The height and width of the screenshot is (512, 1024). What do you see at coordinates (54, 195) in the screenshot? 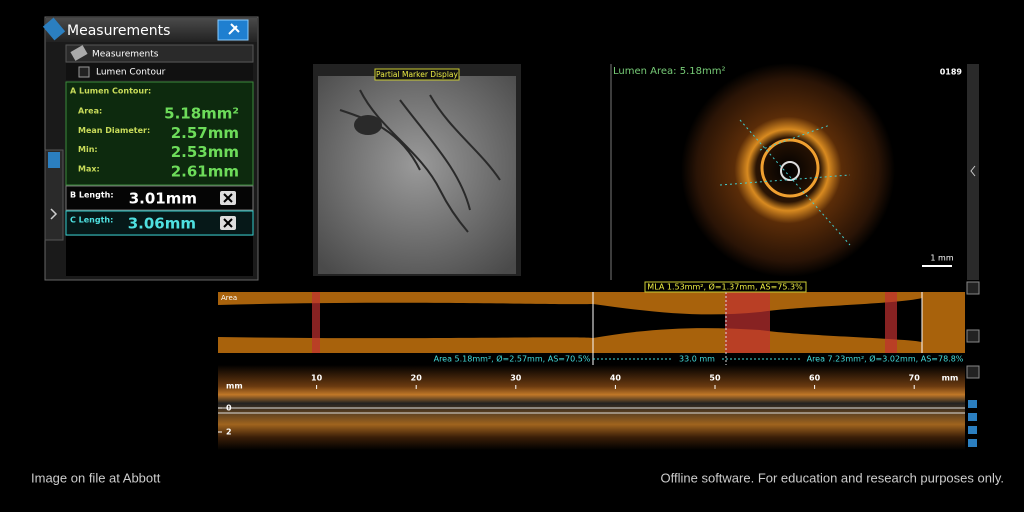
I see `side-tab` at bounding box center [54, 195].